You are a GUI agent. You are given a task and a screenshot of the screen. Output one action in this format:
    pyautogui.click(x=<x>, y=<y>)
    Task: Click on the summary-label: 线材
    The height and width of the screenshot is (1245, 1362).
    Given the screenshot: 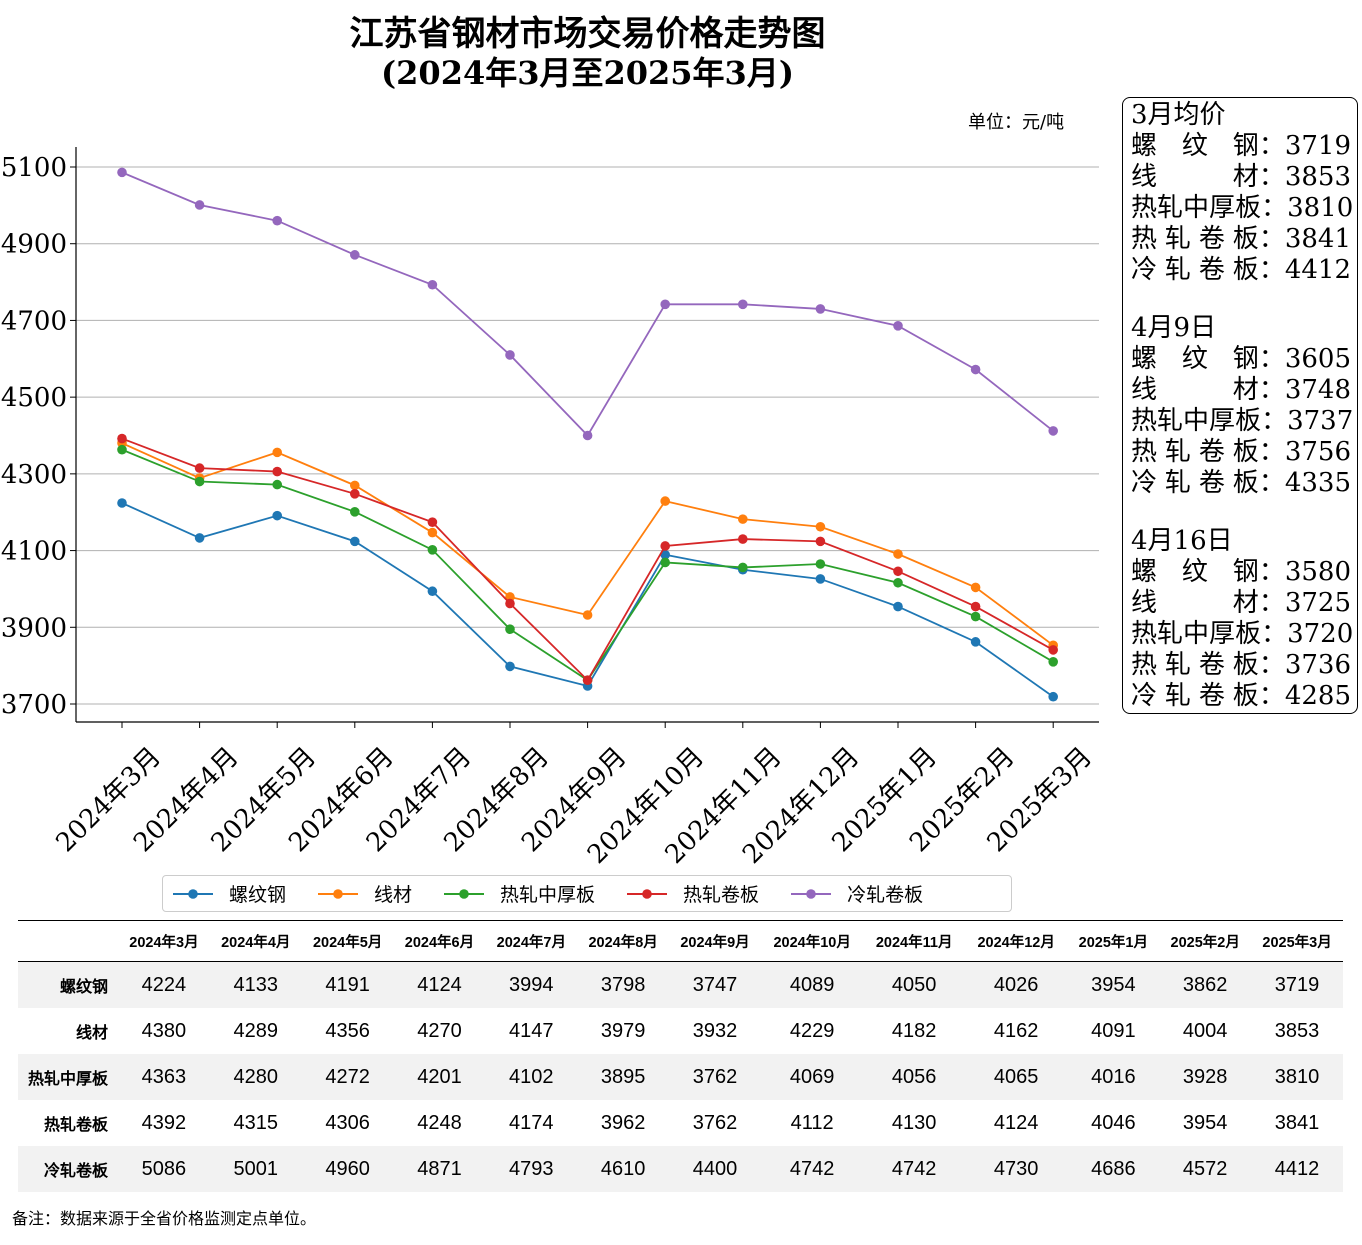 What is the action you would take?
    pyautogui.click(x=1195, y=390)
    